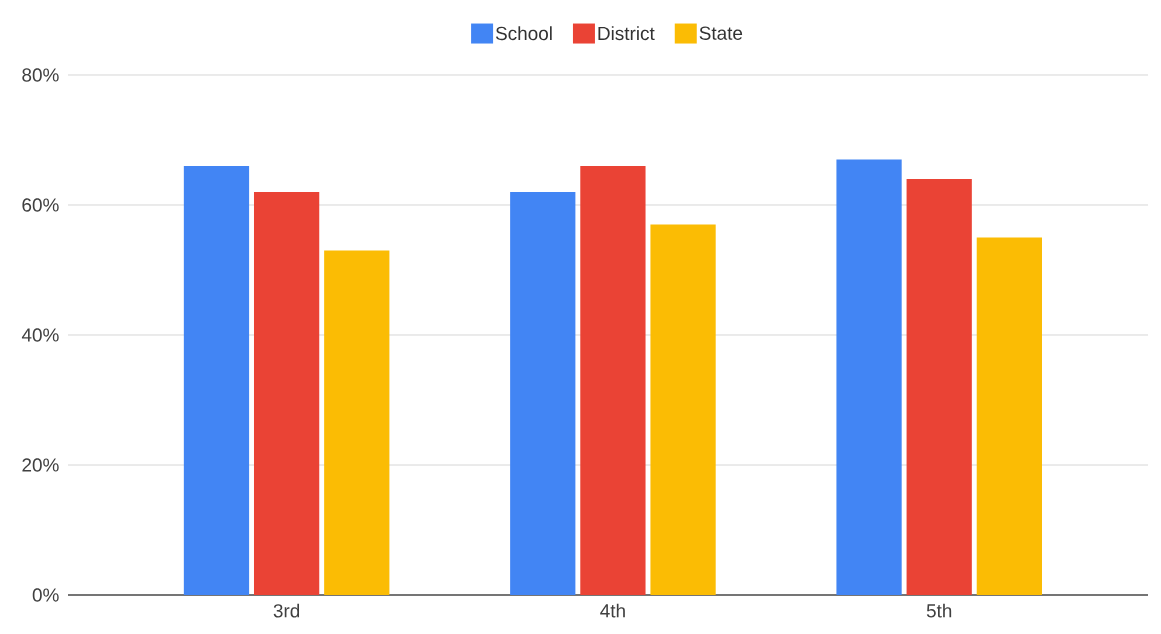  What do you see at coordinates (939, 610) in the screenshot?
I see `x-tick-label: 5th` at bounding box center [939, 610].